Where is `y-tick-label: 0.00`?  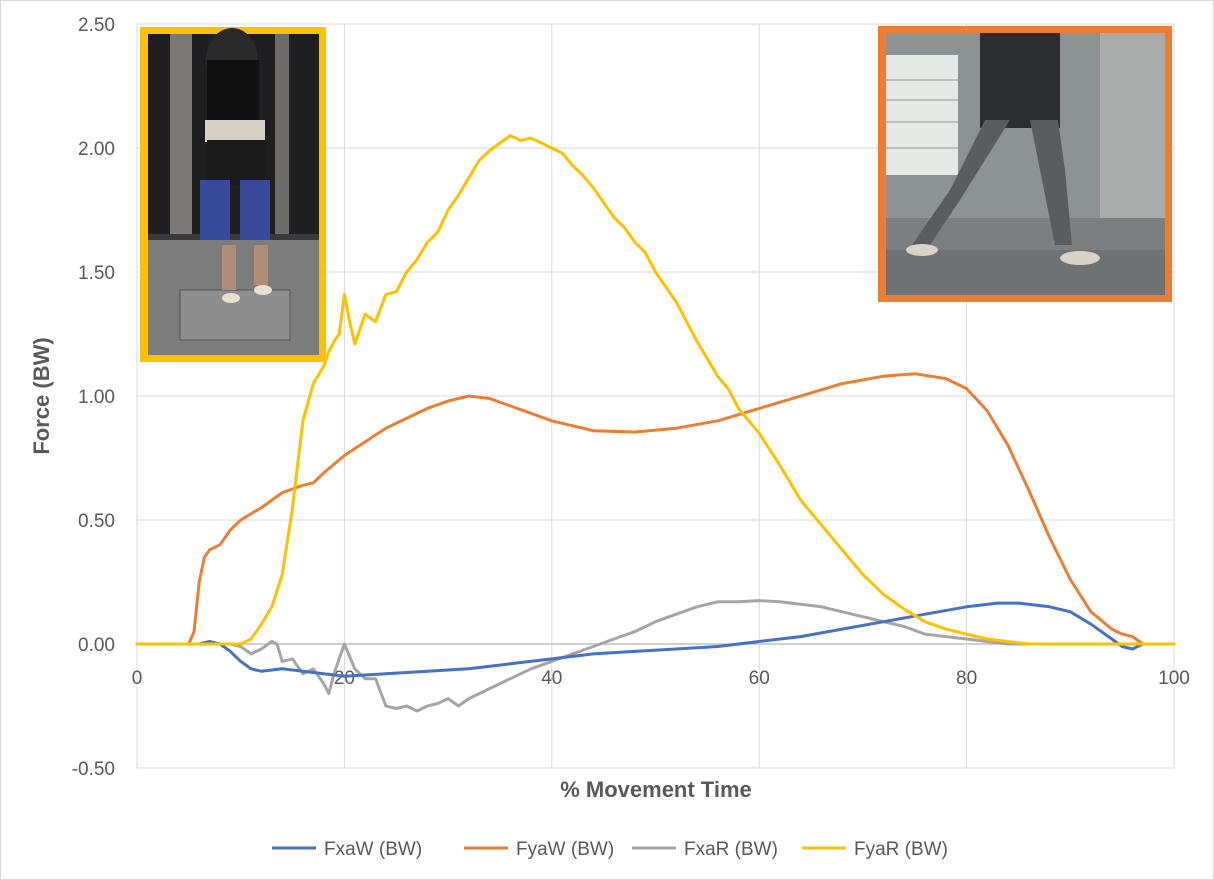 y-tick-label: 0.00 is located at coordinates (96, 645).